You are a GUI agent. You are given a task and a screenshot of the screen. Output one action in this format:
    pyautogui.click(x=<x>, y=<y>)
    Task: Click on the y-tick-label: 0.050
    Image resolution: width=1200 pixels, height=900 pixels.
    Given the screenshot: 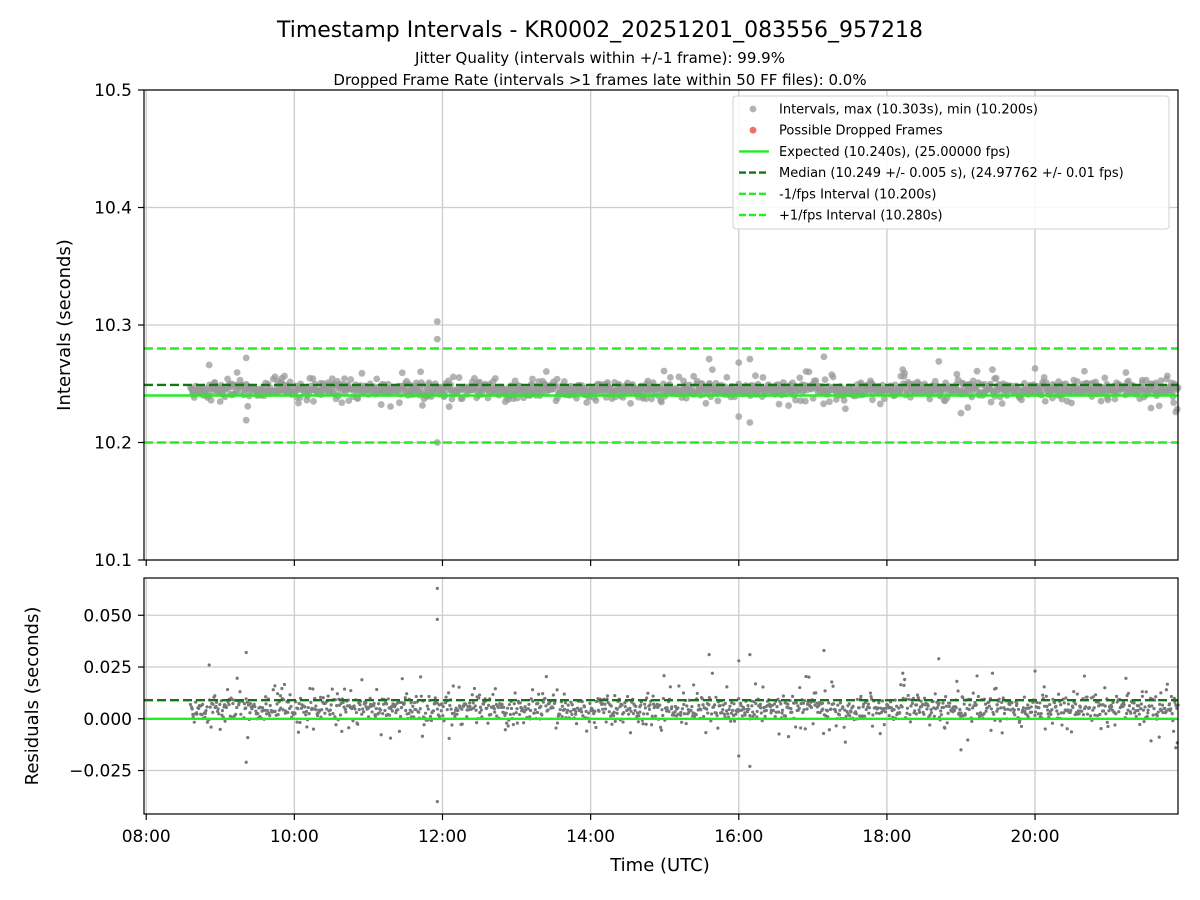 What is the action you would take?
    pyautogui.click(x=107, y=616)
    